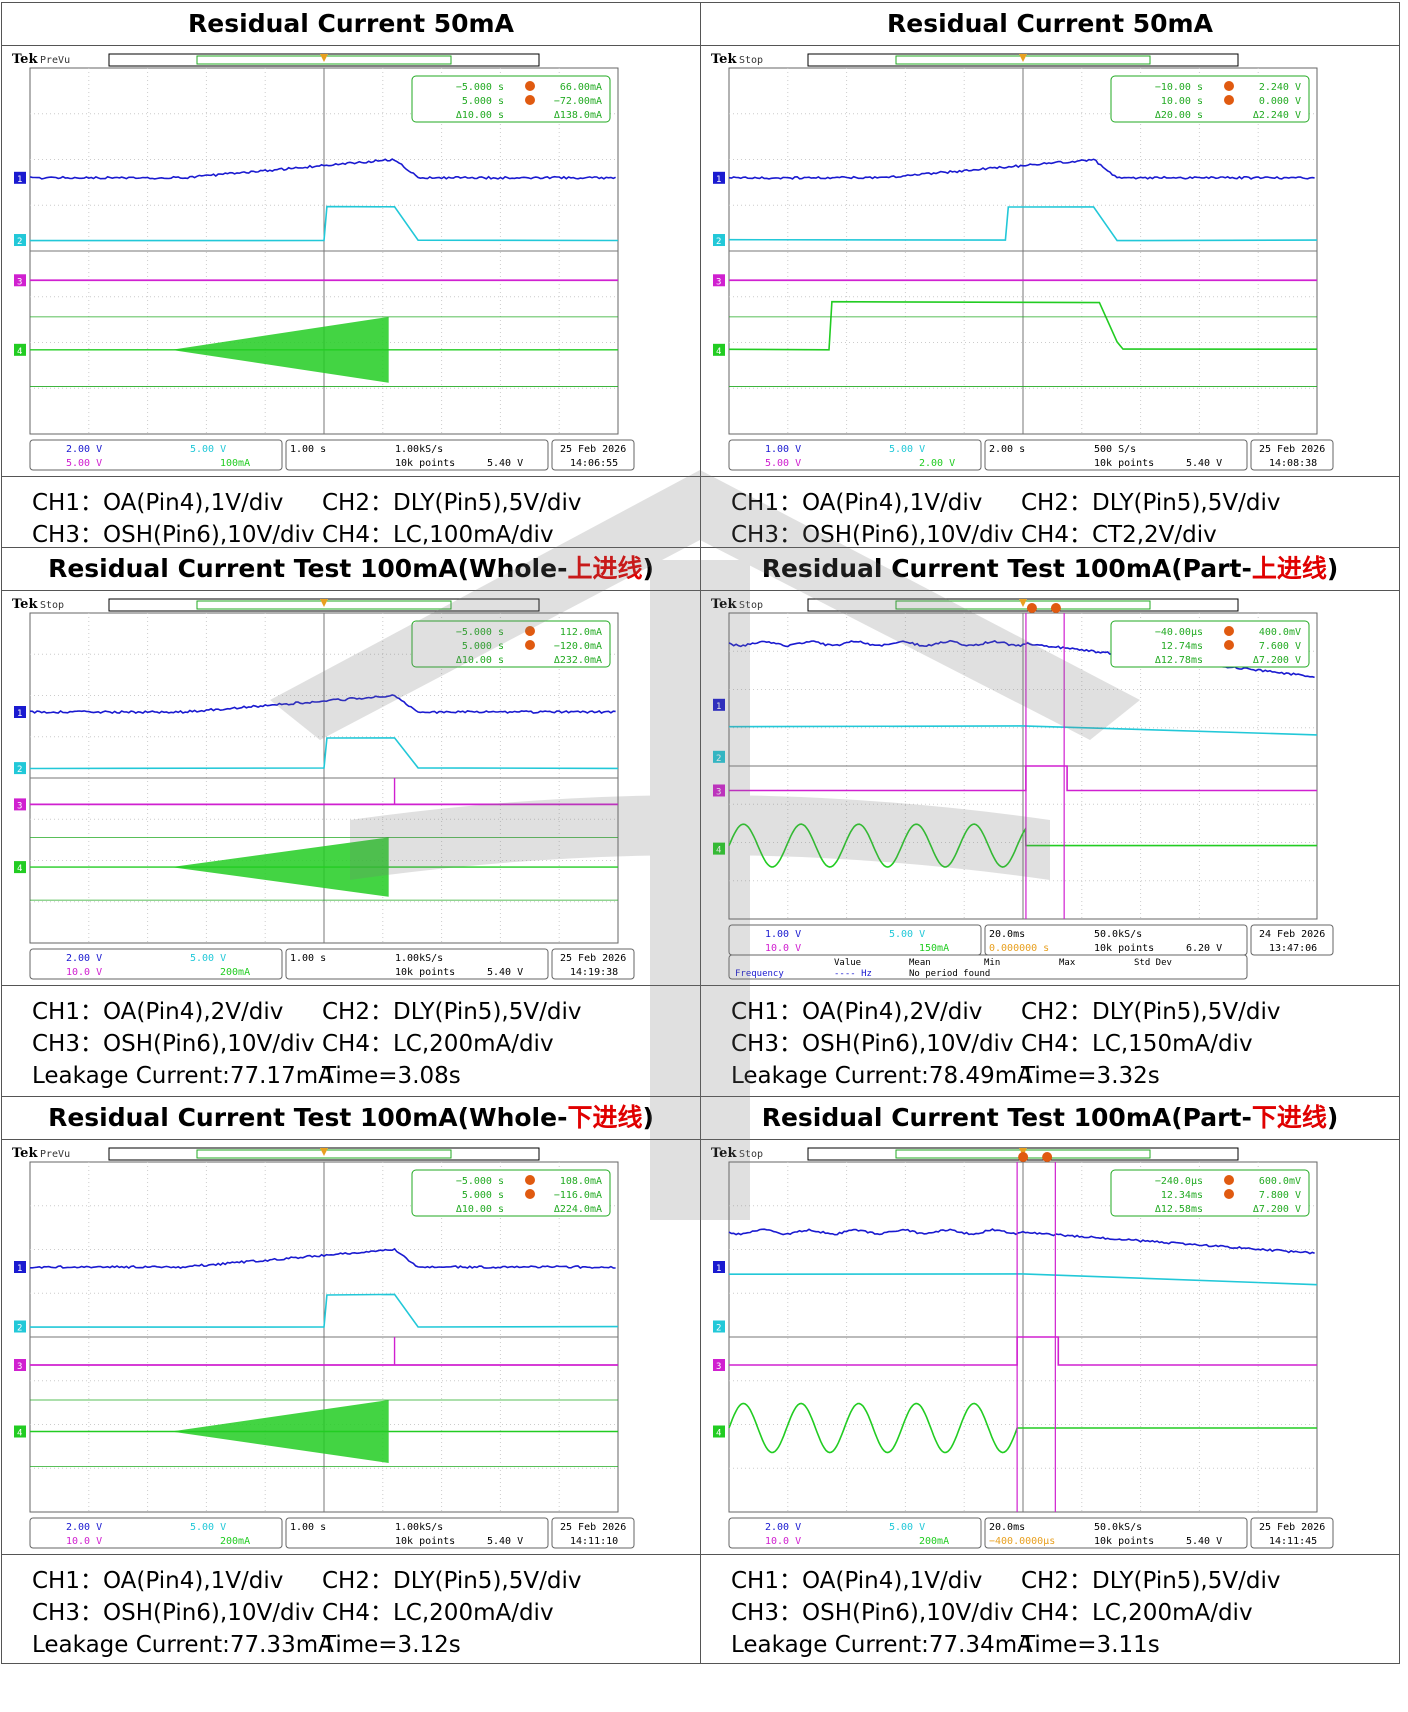  Describe the element at coordinates (1182, 101) in the screenshot. I see `cursor-time-readout: 10.00 s` at that location.